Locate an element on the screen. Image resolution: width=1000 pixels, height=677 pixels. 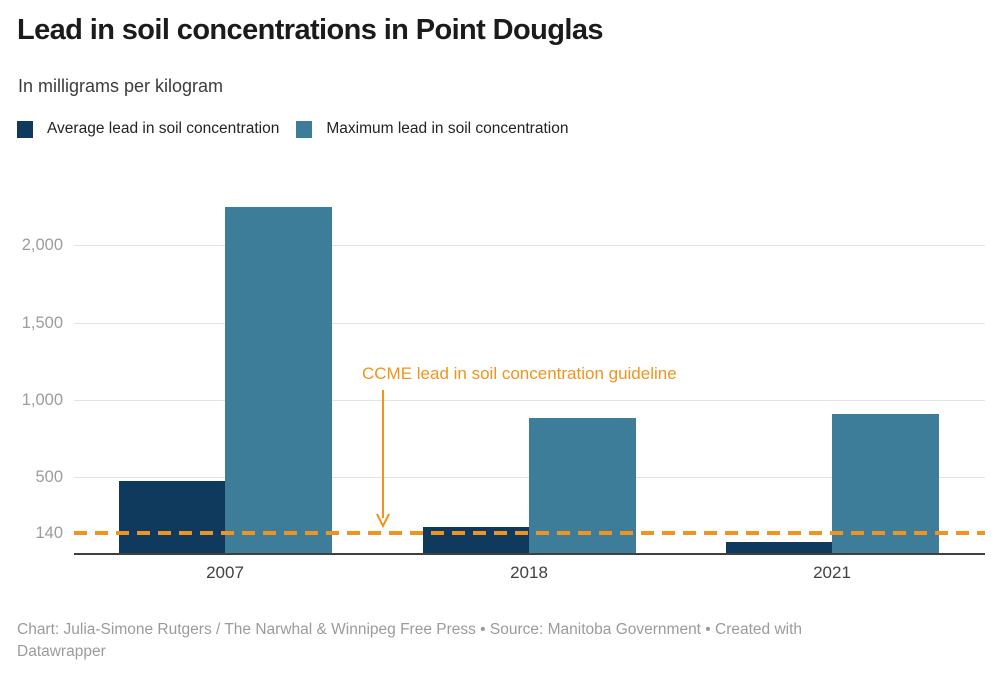
guideline-arrow-icon is located at coordinates (383, 459).